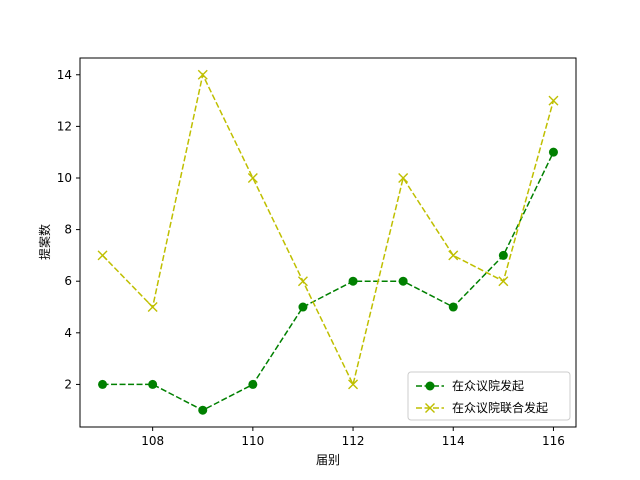 Image resolution: width=640 pixels, height=480 pixels. I want to click on y-tick-label: 8, so click(68, 230).